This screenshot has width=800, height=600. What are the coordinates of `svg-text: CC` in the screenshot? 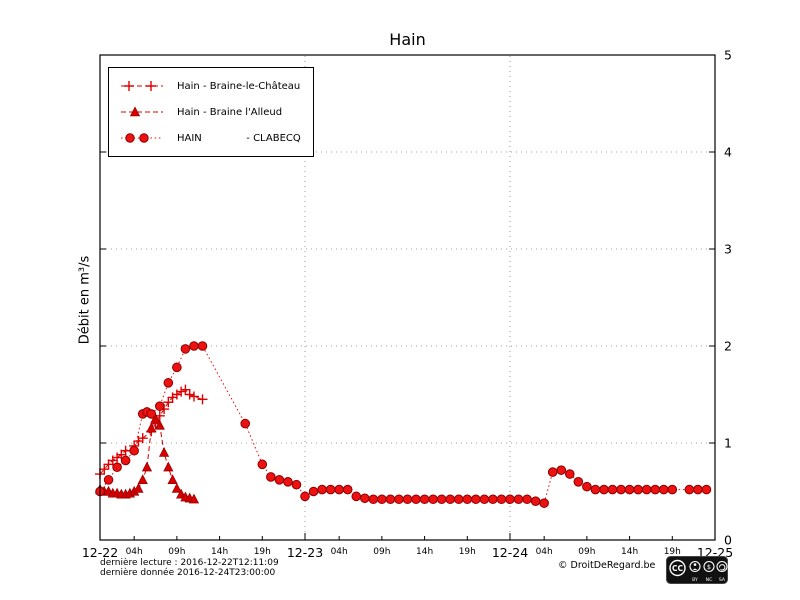 It's located at (678, 568).